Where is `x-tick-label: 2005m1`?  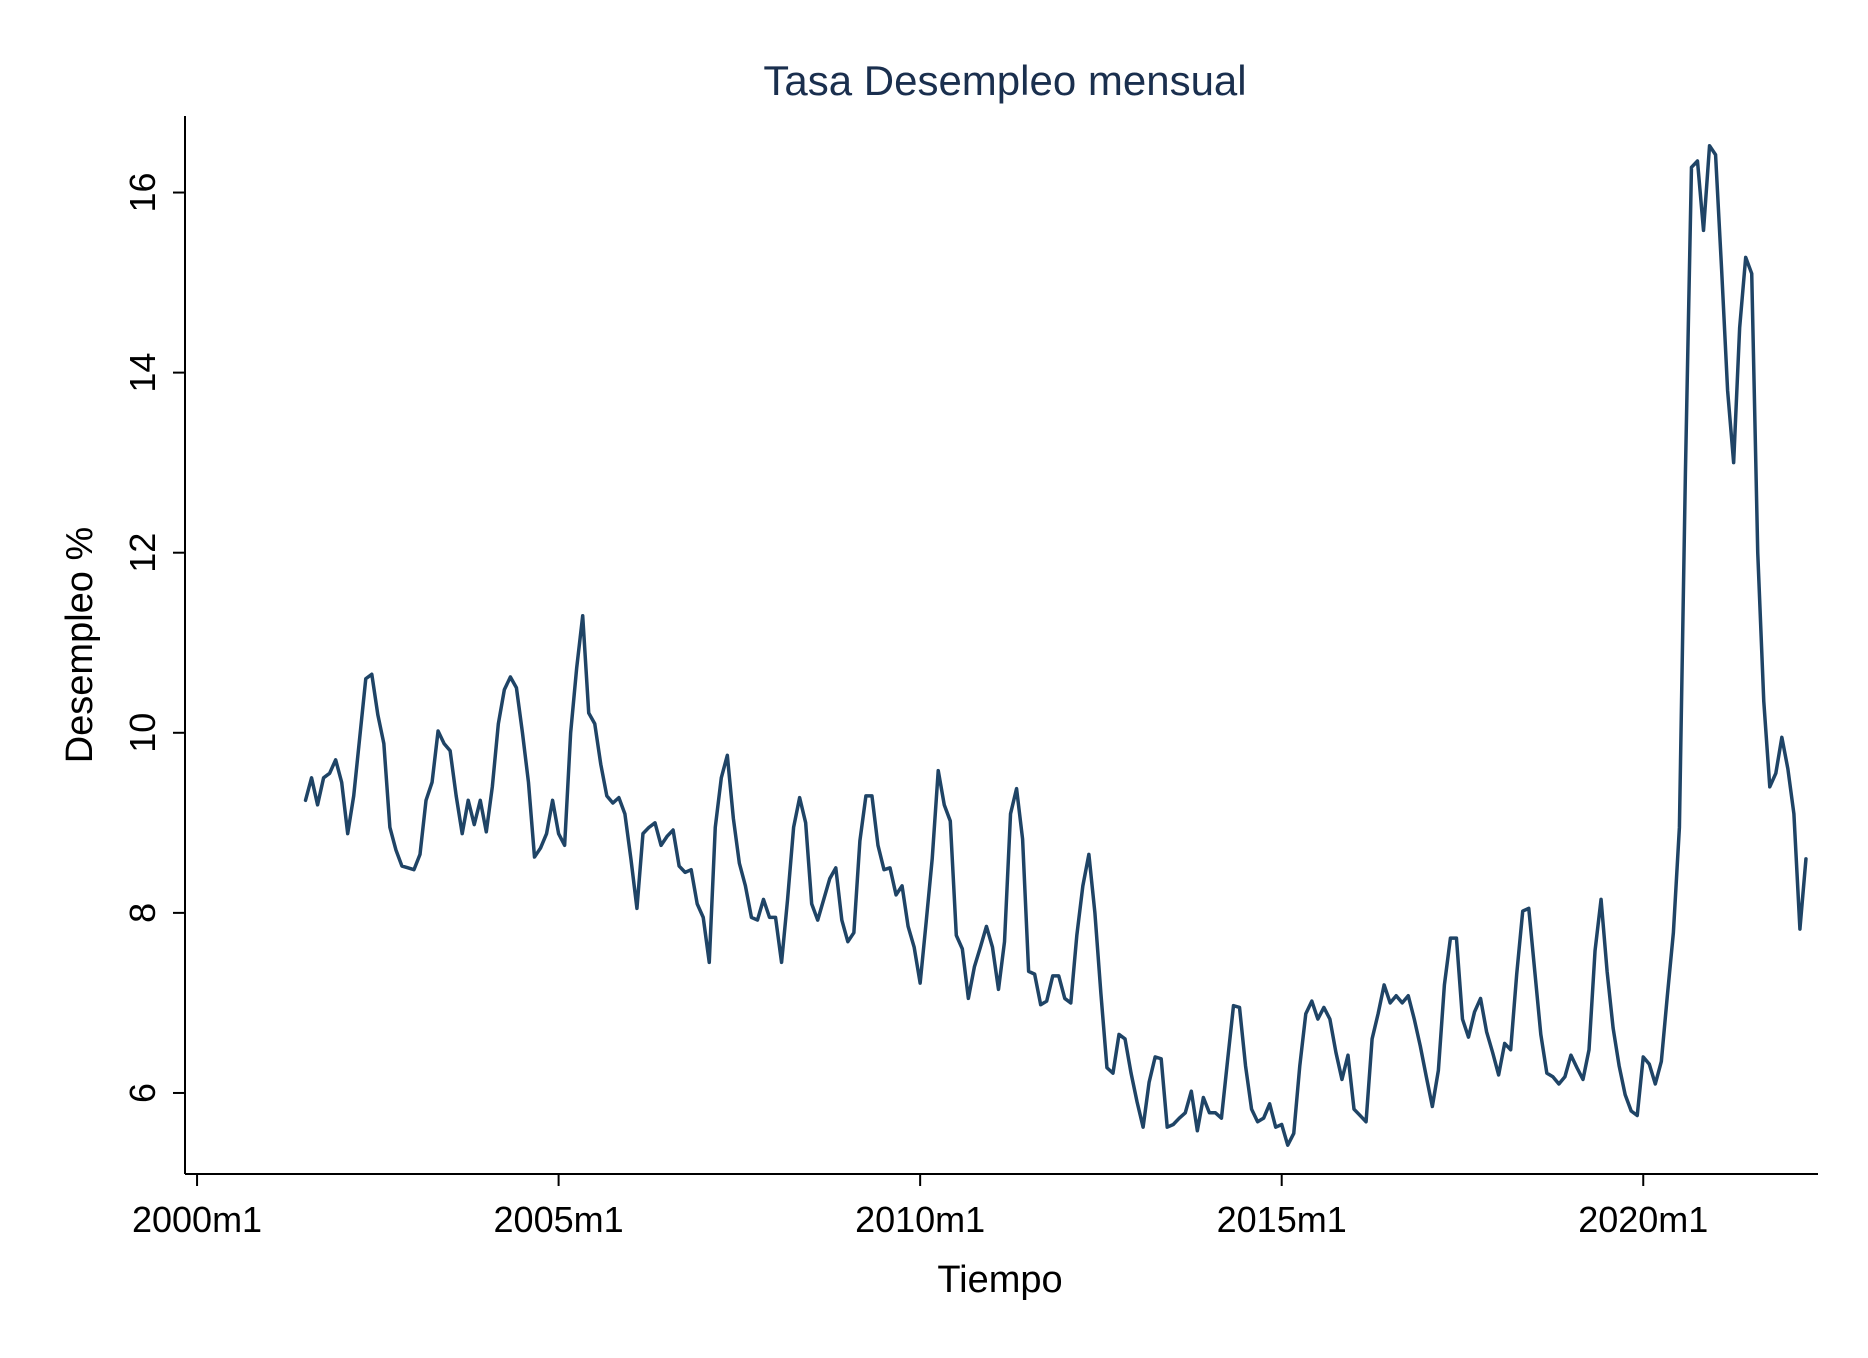
x-tick-label: 2005m1 is located at coordinates (559, 1219).